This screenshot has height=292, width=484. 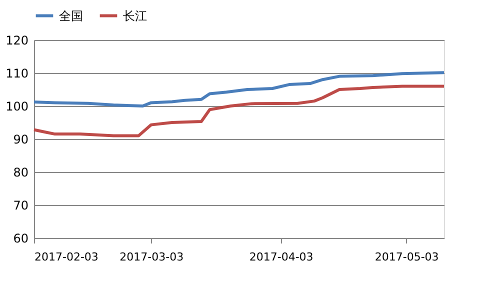 I want to click on y-tick-label: 120, so click(x=17, y=41).